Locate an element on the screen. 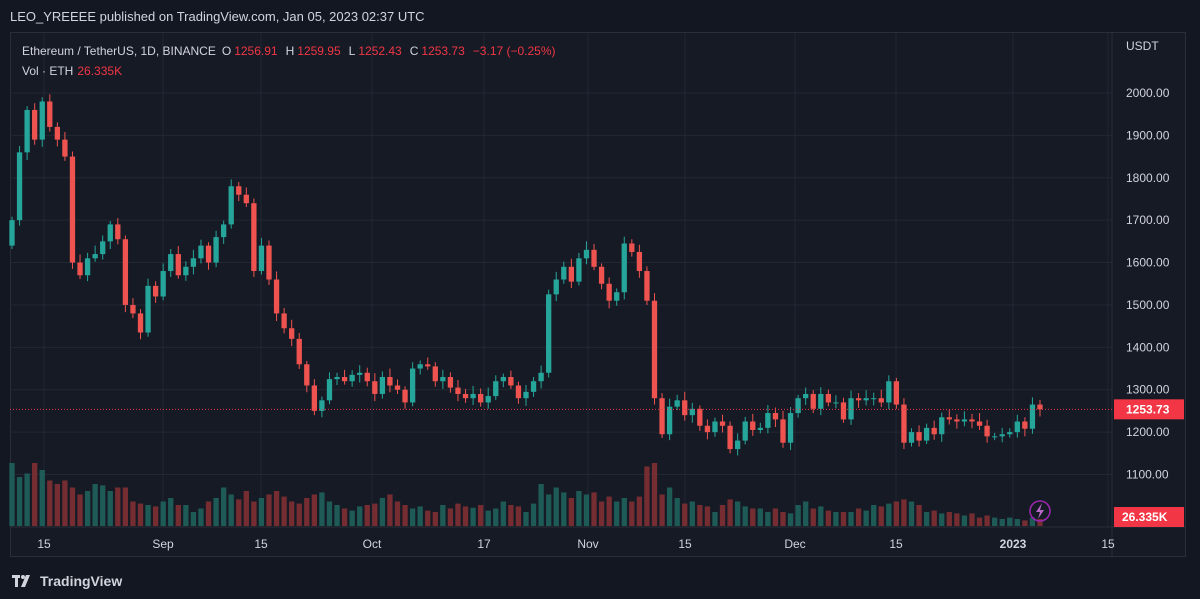  last-price-badge-label: 1253.73 is located at coordinates (1148, 409).